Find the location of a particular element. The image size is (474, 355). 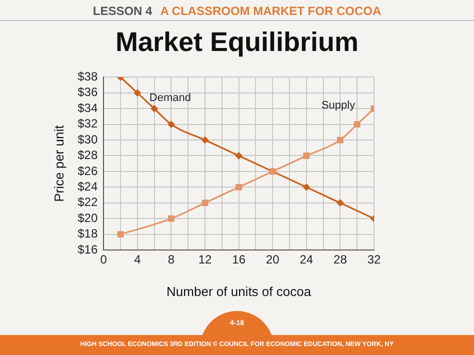

y-axis-title: Price per unit is located at coordinates (58, 163).